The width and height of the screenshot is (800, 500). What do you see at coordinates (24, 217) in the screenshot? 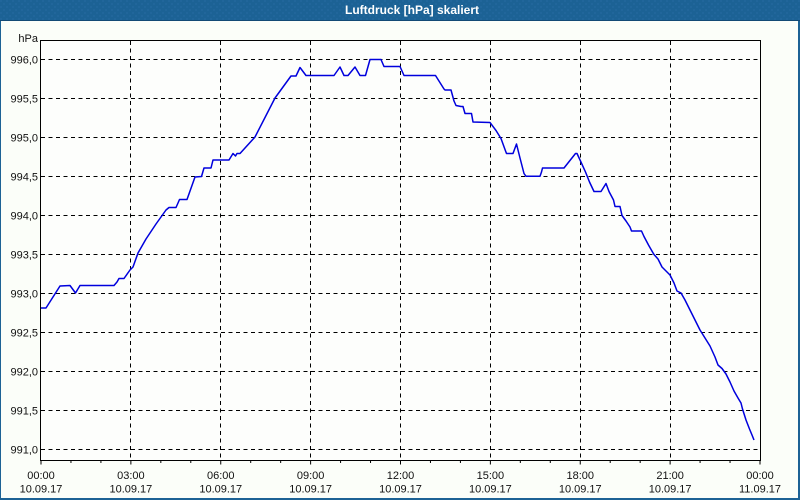
I see `svg-text: 994,0` at bounding box center [24, 217].